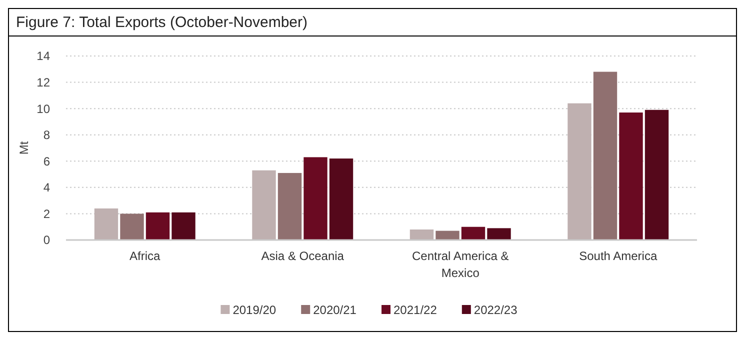  I want to click on legend-label: 2022/23, so click(496, 310).